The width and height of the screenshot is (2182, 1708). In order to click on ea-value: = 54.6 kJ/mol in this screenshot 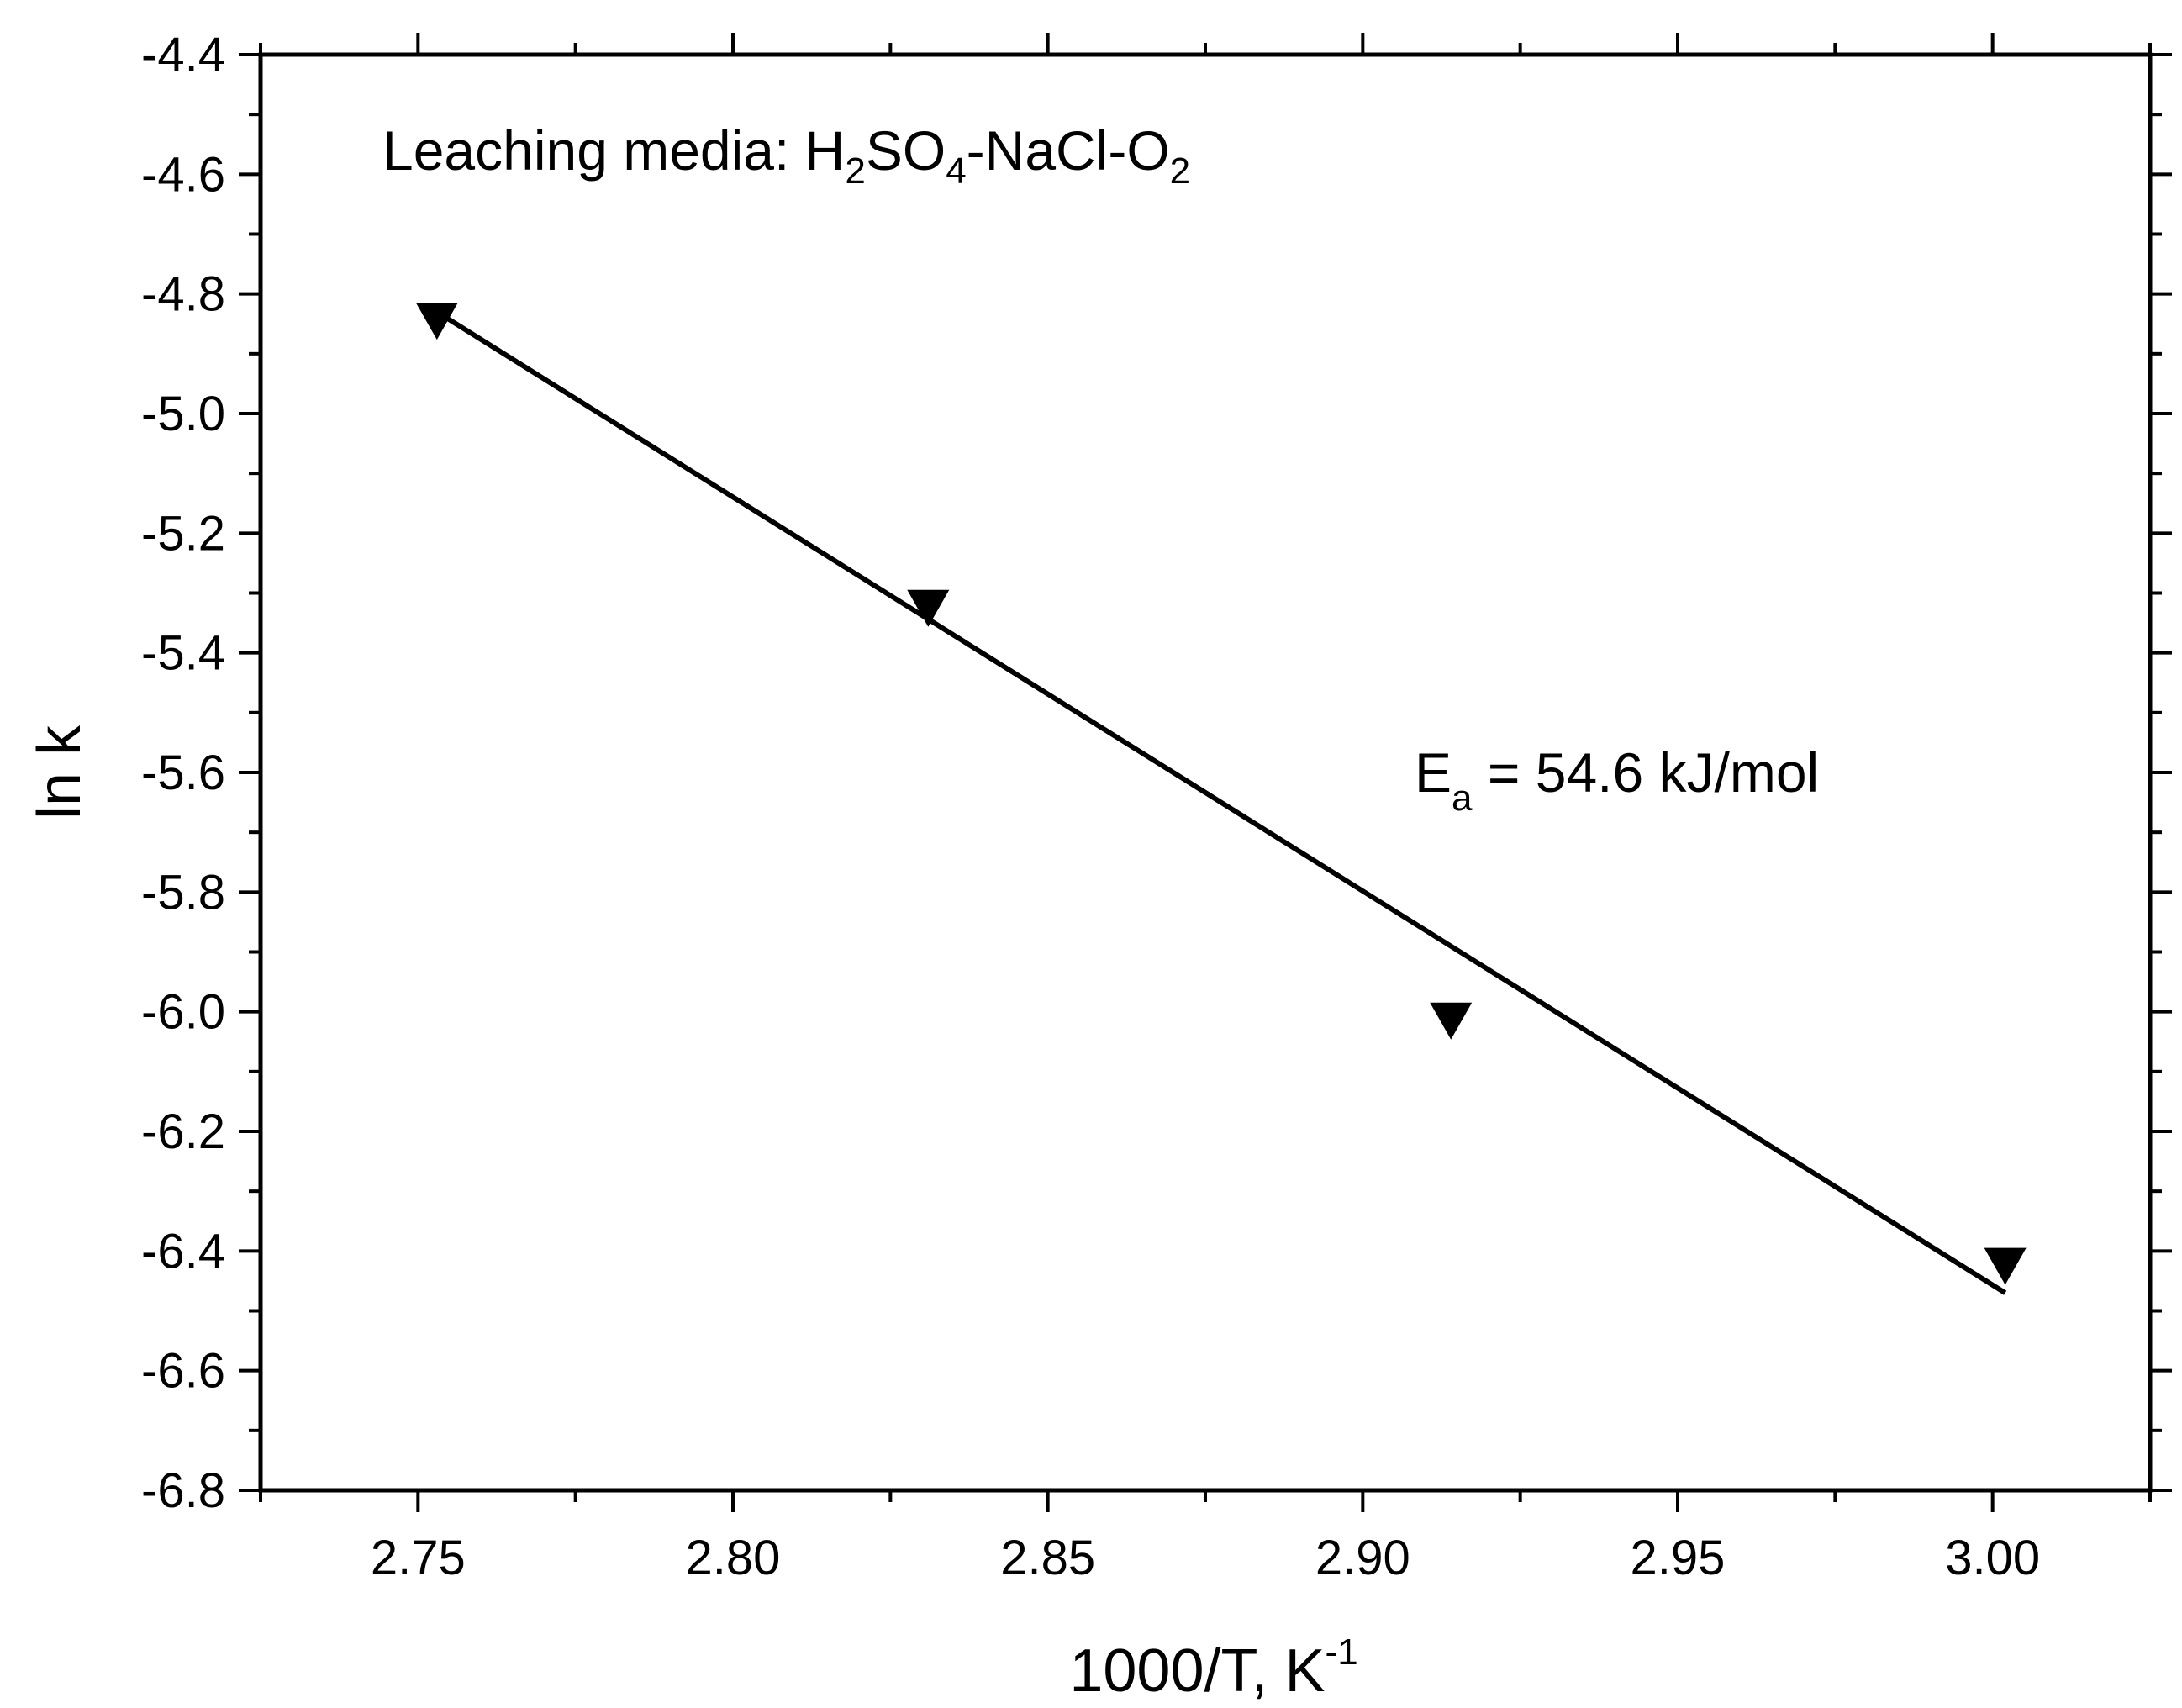, I will do `click(1646, 772)`.